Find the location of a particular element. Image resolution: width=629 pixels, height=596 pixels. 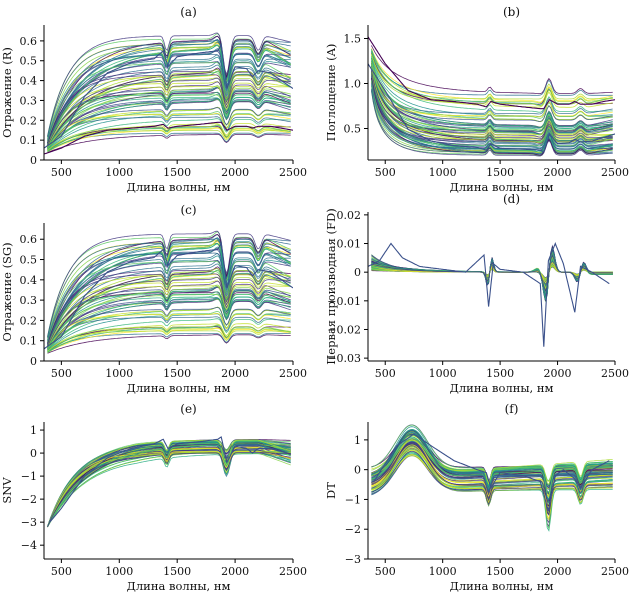

panel-title: (b) is located at coordinates (511, 12).